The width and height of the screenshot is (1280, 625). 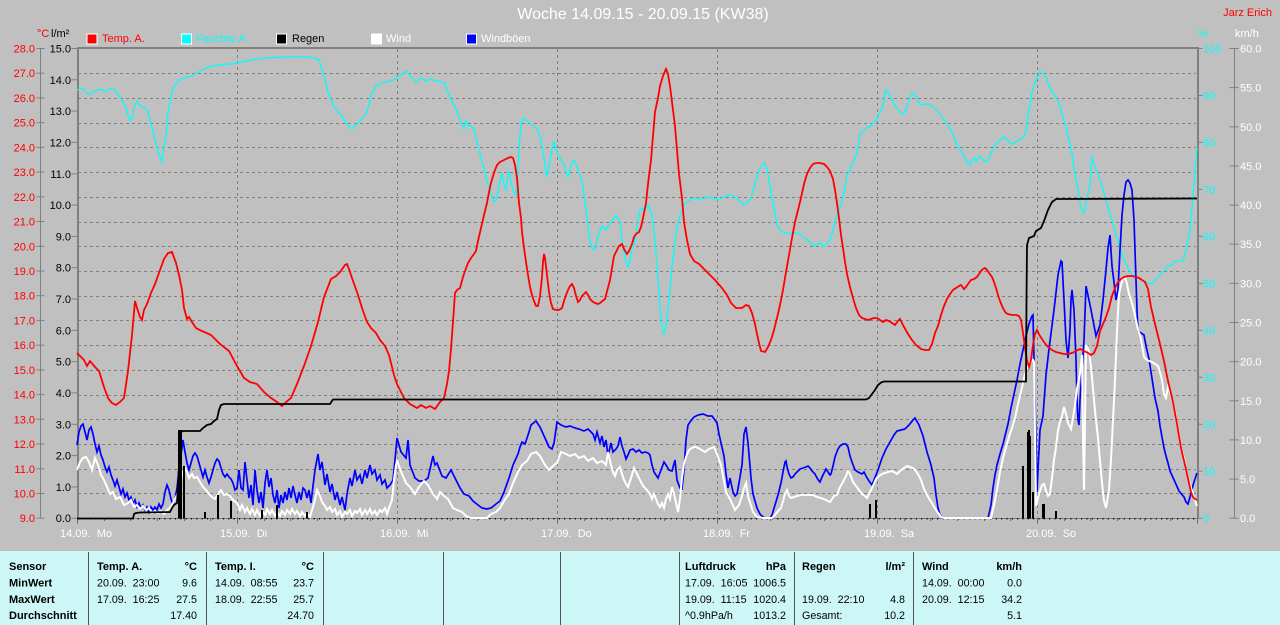 What do you see at coordinates (63, 425) in the screenshot?
I see `svg-text: 3.0` at bounding box center [63, 425].